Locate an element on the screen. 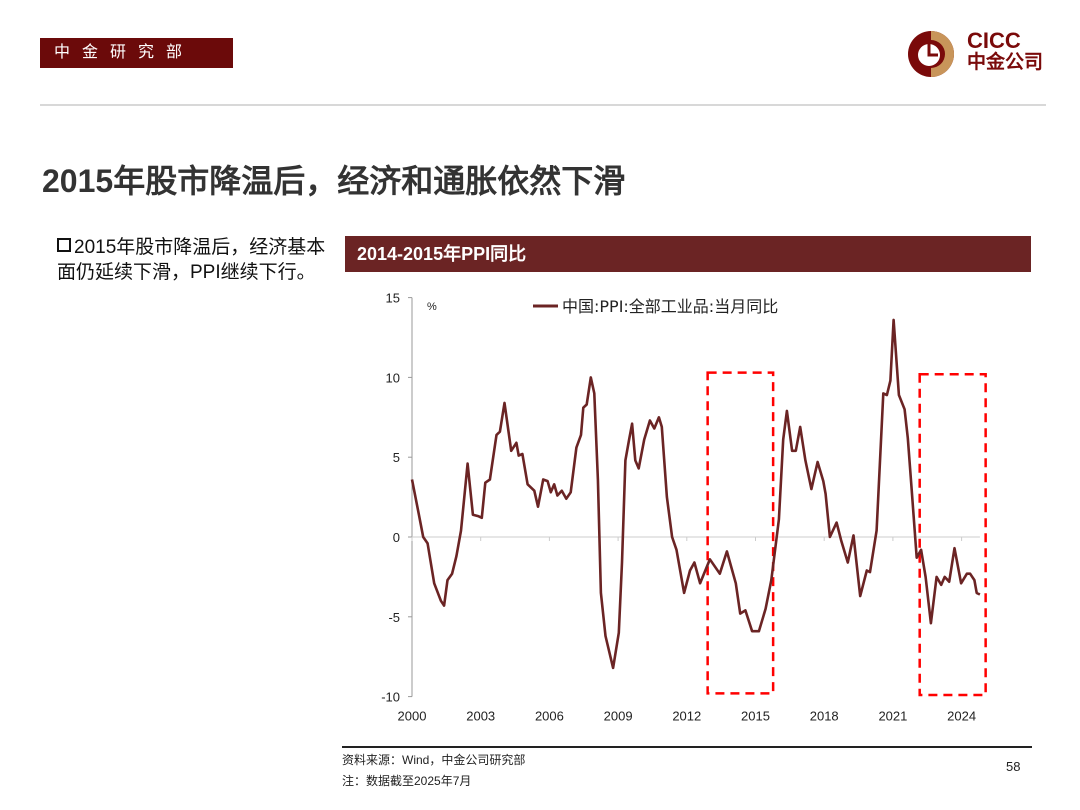  x-tick-label: 2003 is located at coordinates (480, 716).